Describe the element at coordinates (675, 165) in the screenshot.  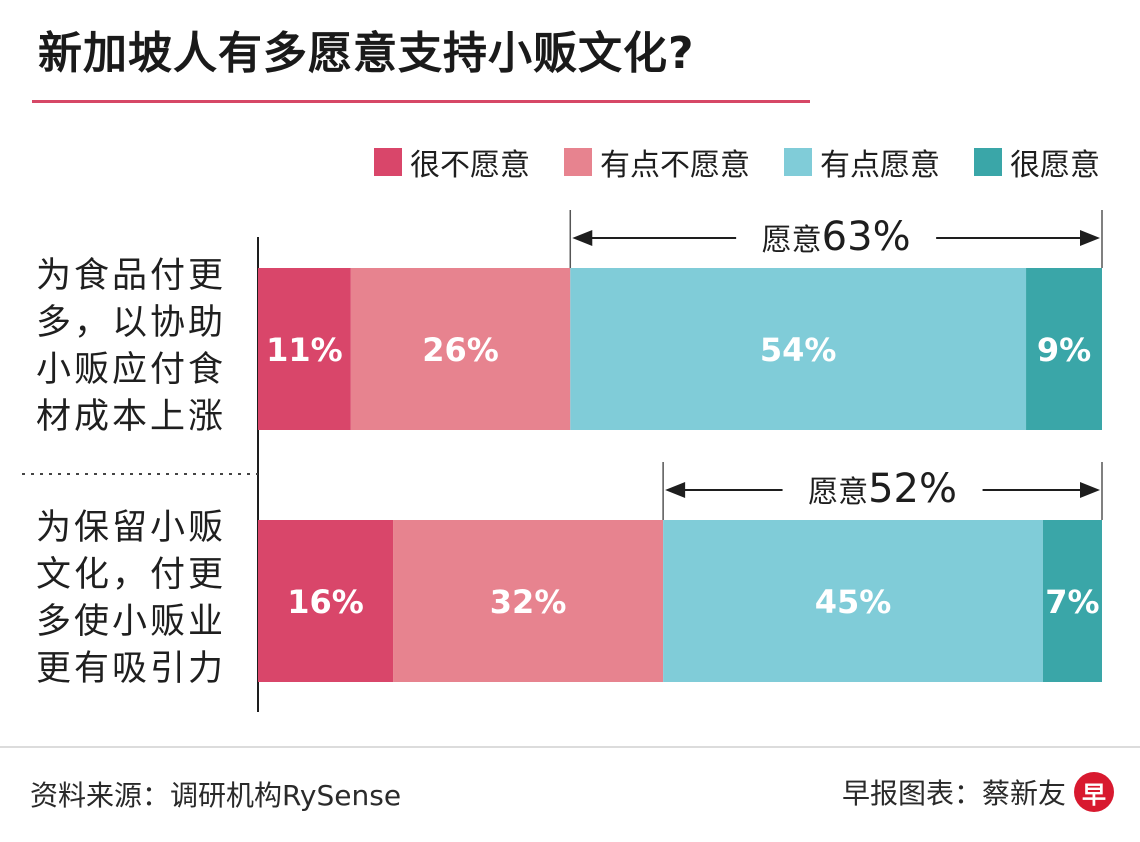
I see `legend-label: 有点不愿意` at that location.